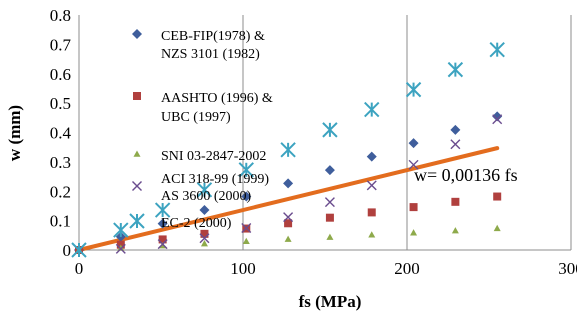 The width and height of the screenshot is (577, 320). Describe the element at coordinates (60, 162) in the screenshot. I see `y-tick-label-3: 0.3` at that location.